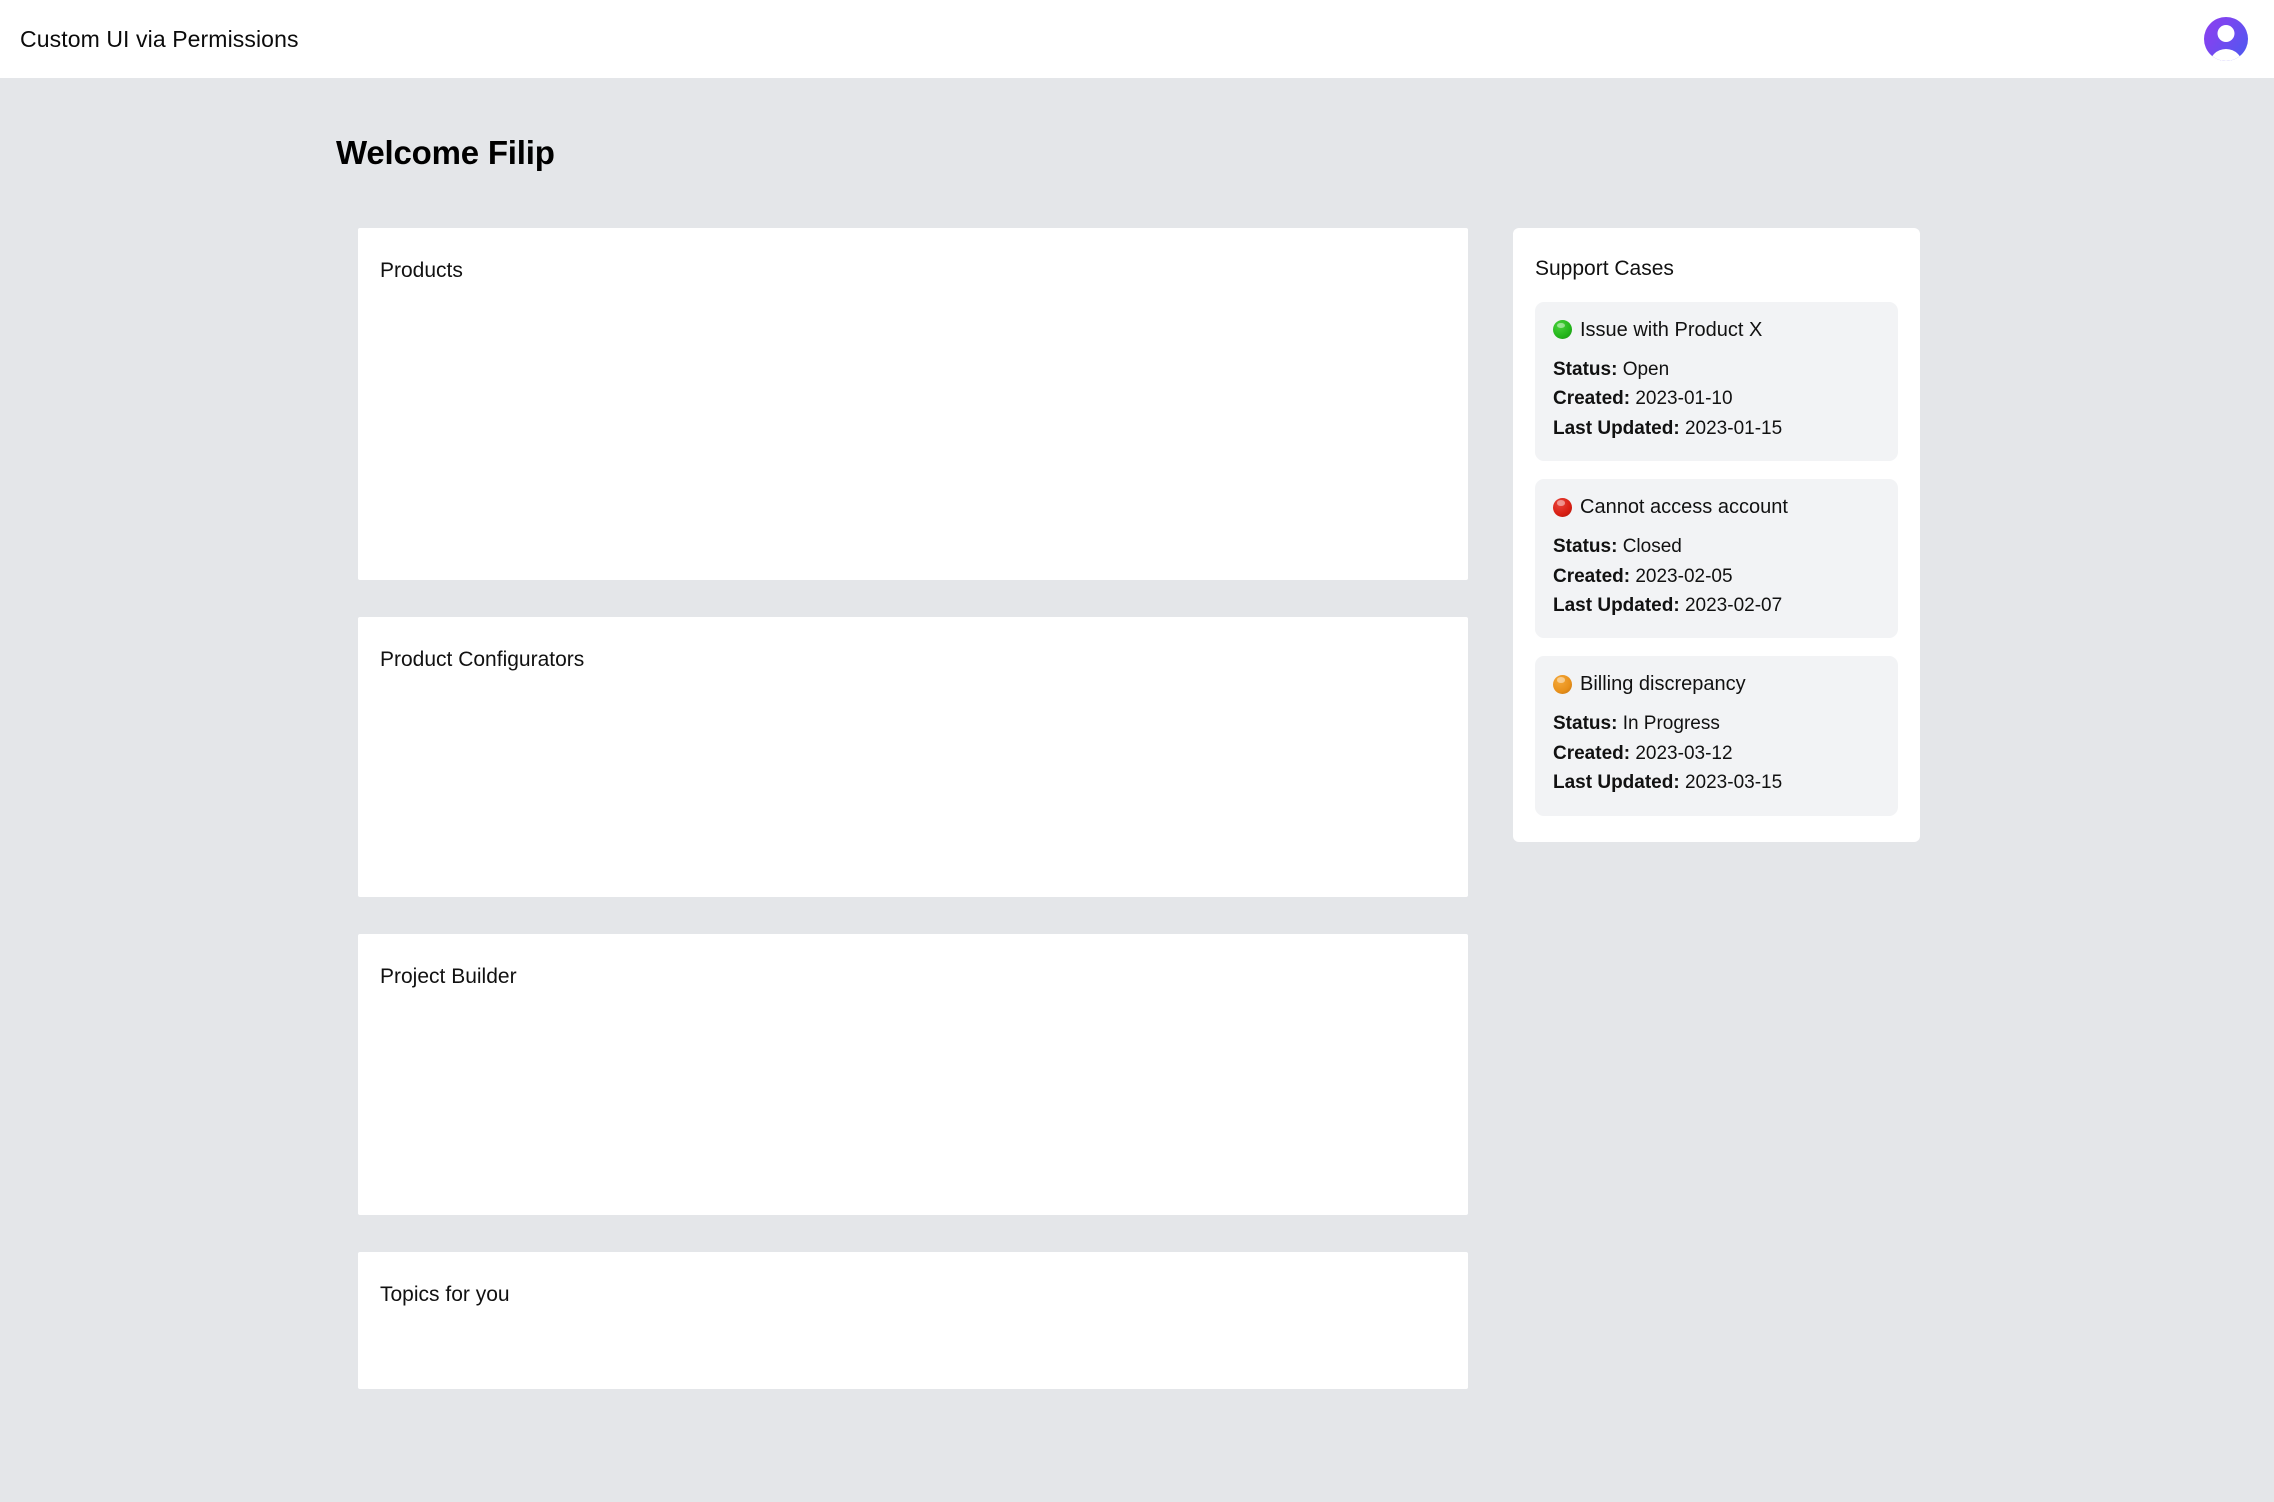  I want to click on last-updated-value: 2023-03-15, so click(1733, 783).